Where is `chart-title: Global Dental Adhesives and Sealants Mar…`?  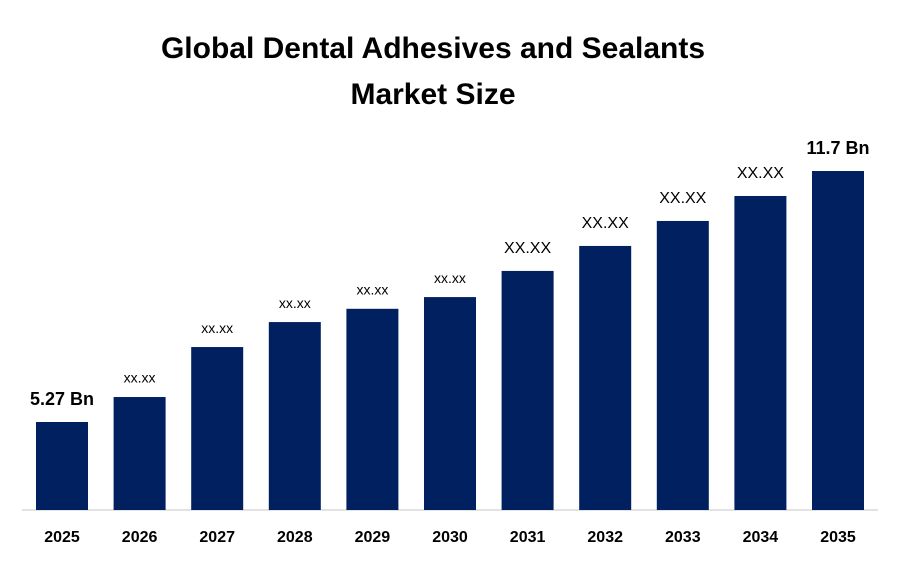
chart-title: Global Dental Adhesives and Sealants Mar… is located at coordinates (433, 71).